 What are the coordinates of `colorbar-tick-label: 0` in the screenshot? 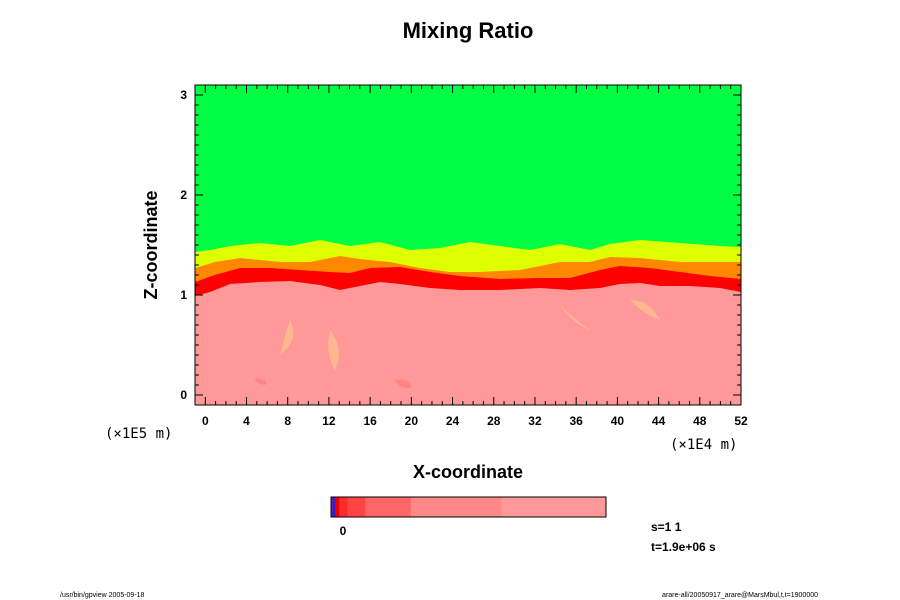 It's located at (343, 531).